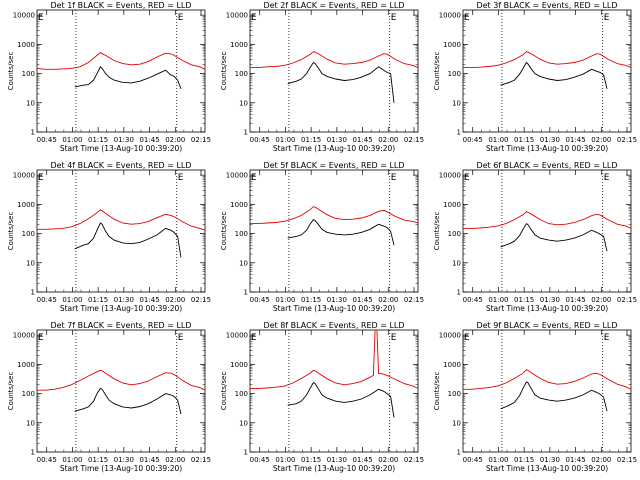 This screenshot has width=640, height=480. I want to click on panel-title: Det 3f BLACK = Events, RED = LLD, so click(546, 5).